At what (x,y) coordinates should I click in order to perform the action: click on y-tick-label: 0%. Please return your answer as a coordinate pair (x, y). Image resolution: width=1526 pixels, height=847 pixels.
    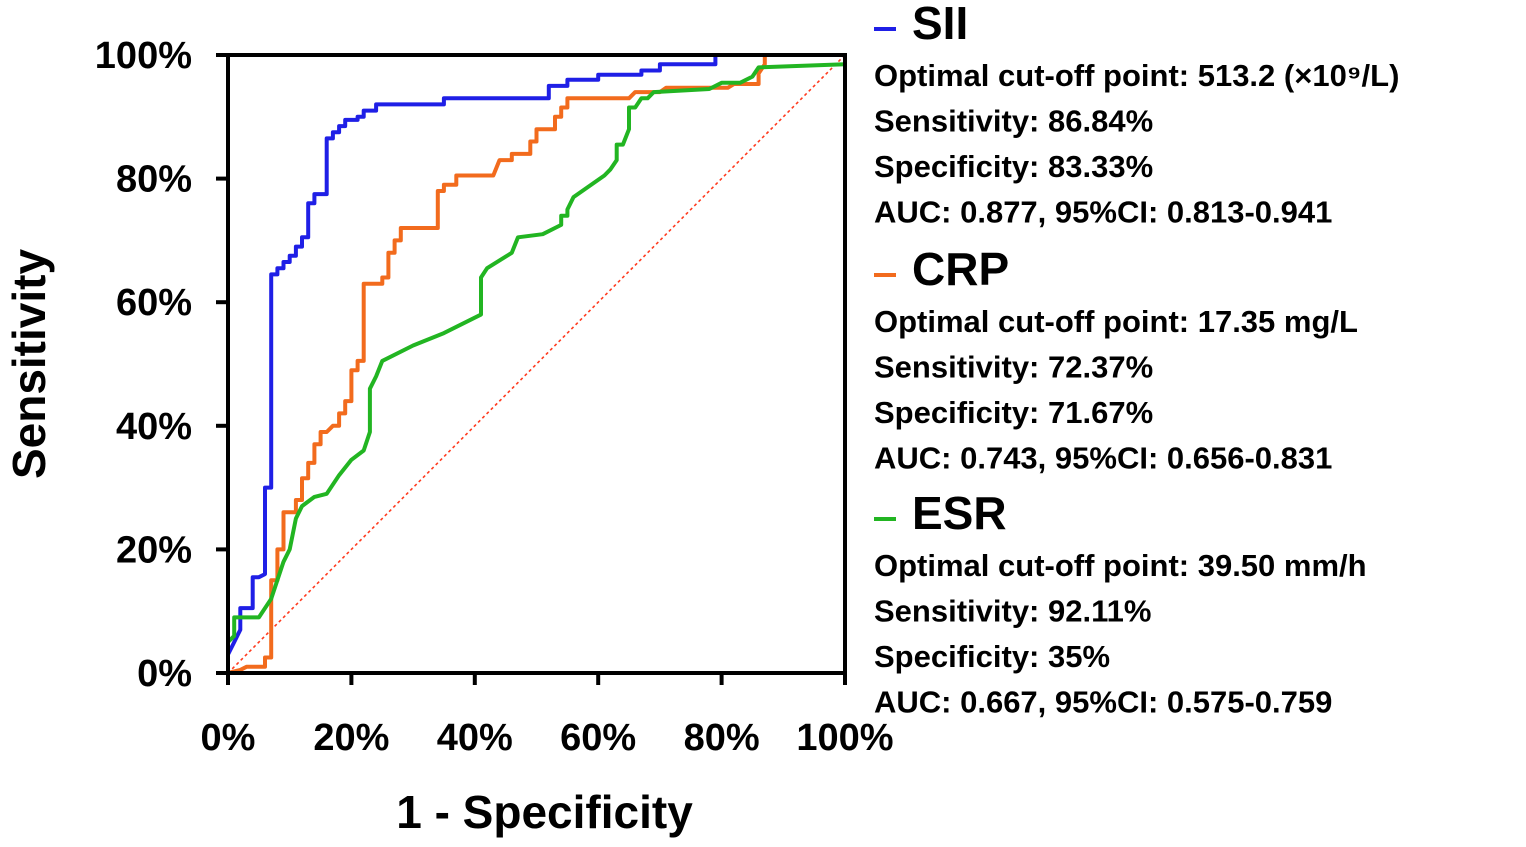
    Looking at the image, I should click on (164, 674).